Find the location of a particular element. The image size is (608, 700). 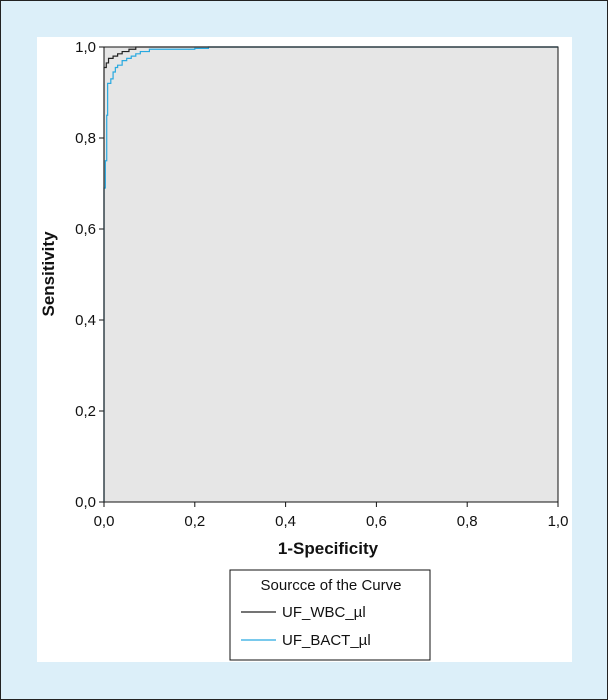

x-tick-label: 0,6 is located at coordinates (376, 521).